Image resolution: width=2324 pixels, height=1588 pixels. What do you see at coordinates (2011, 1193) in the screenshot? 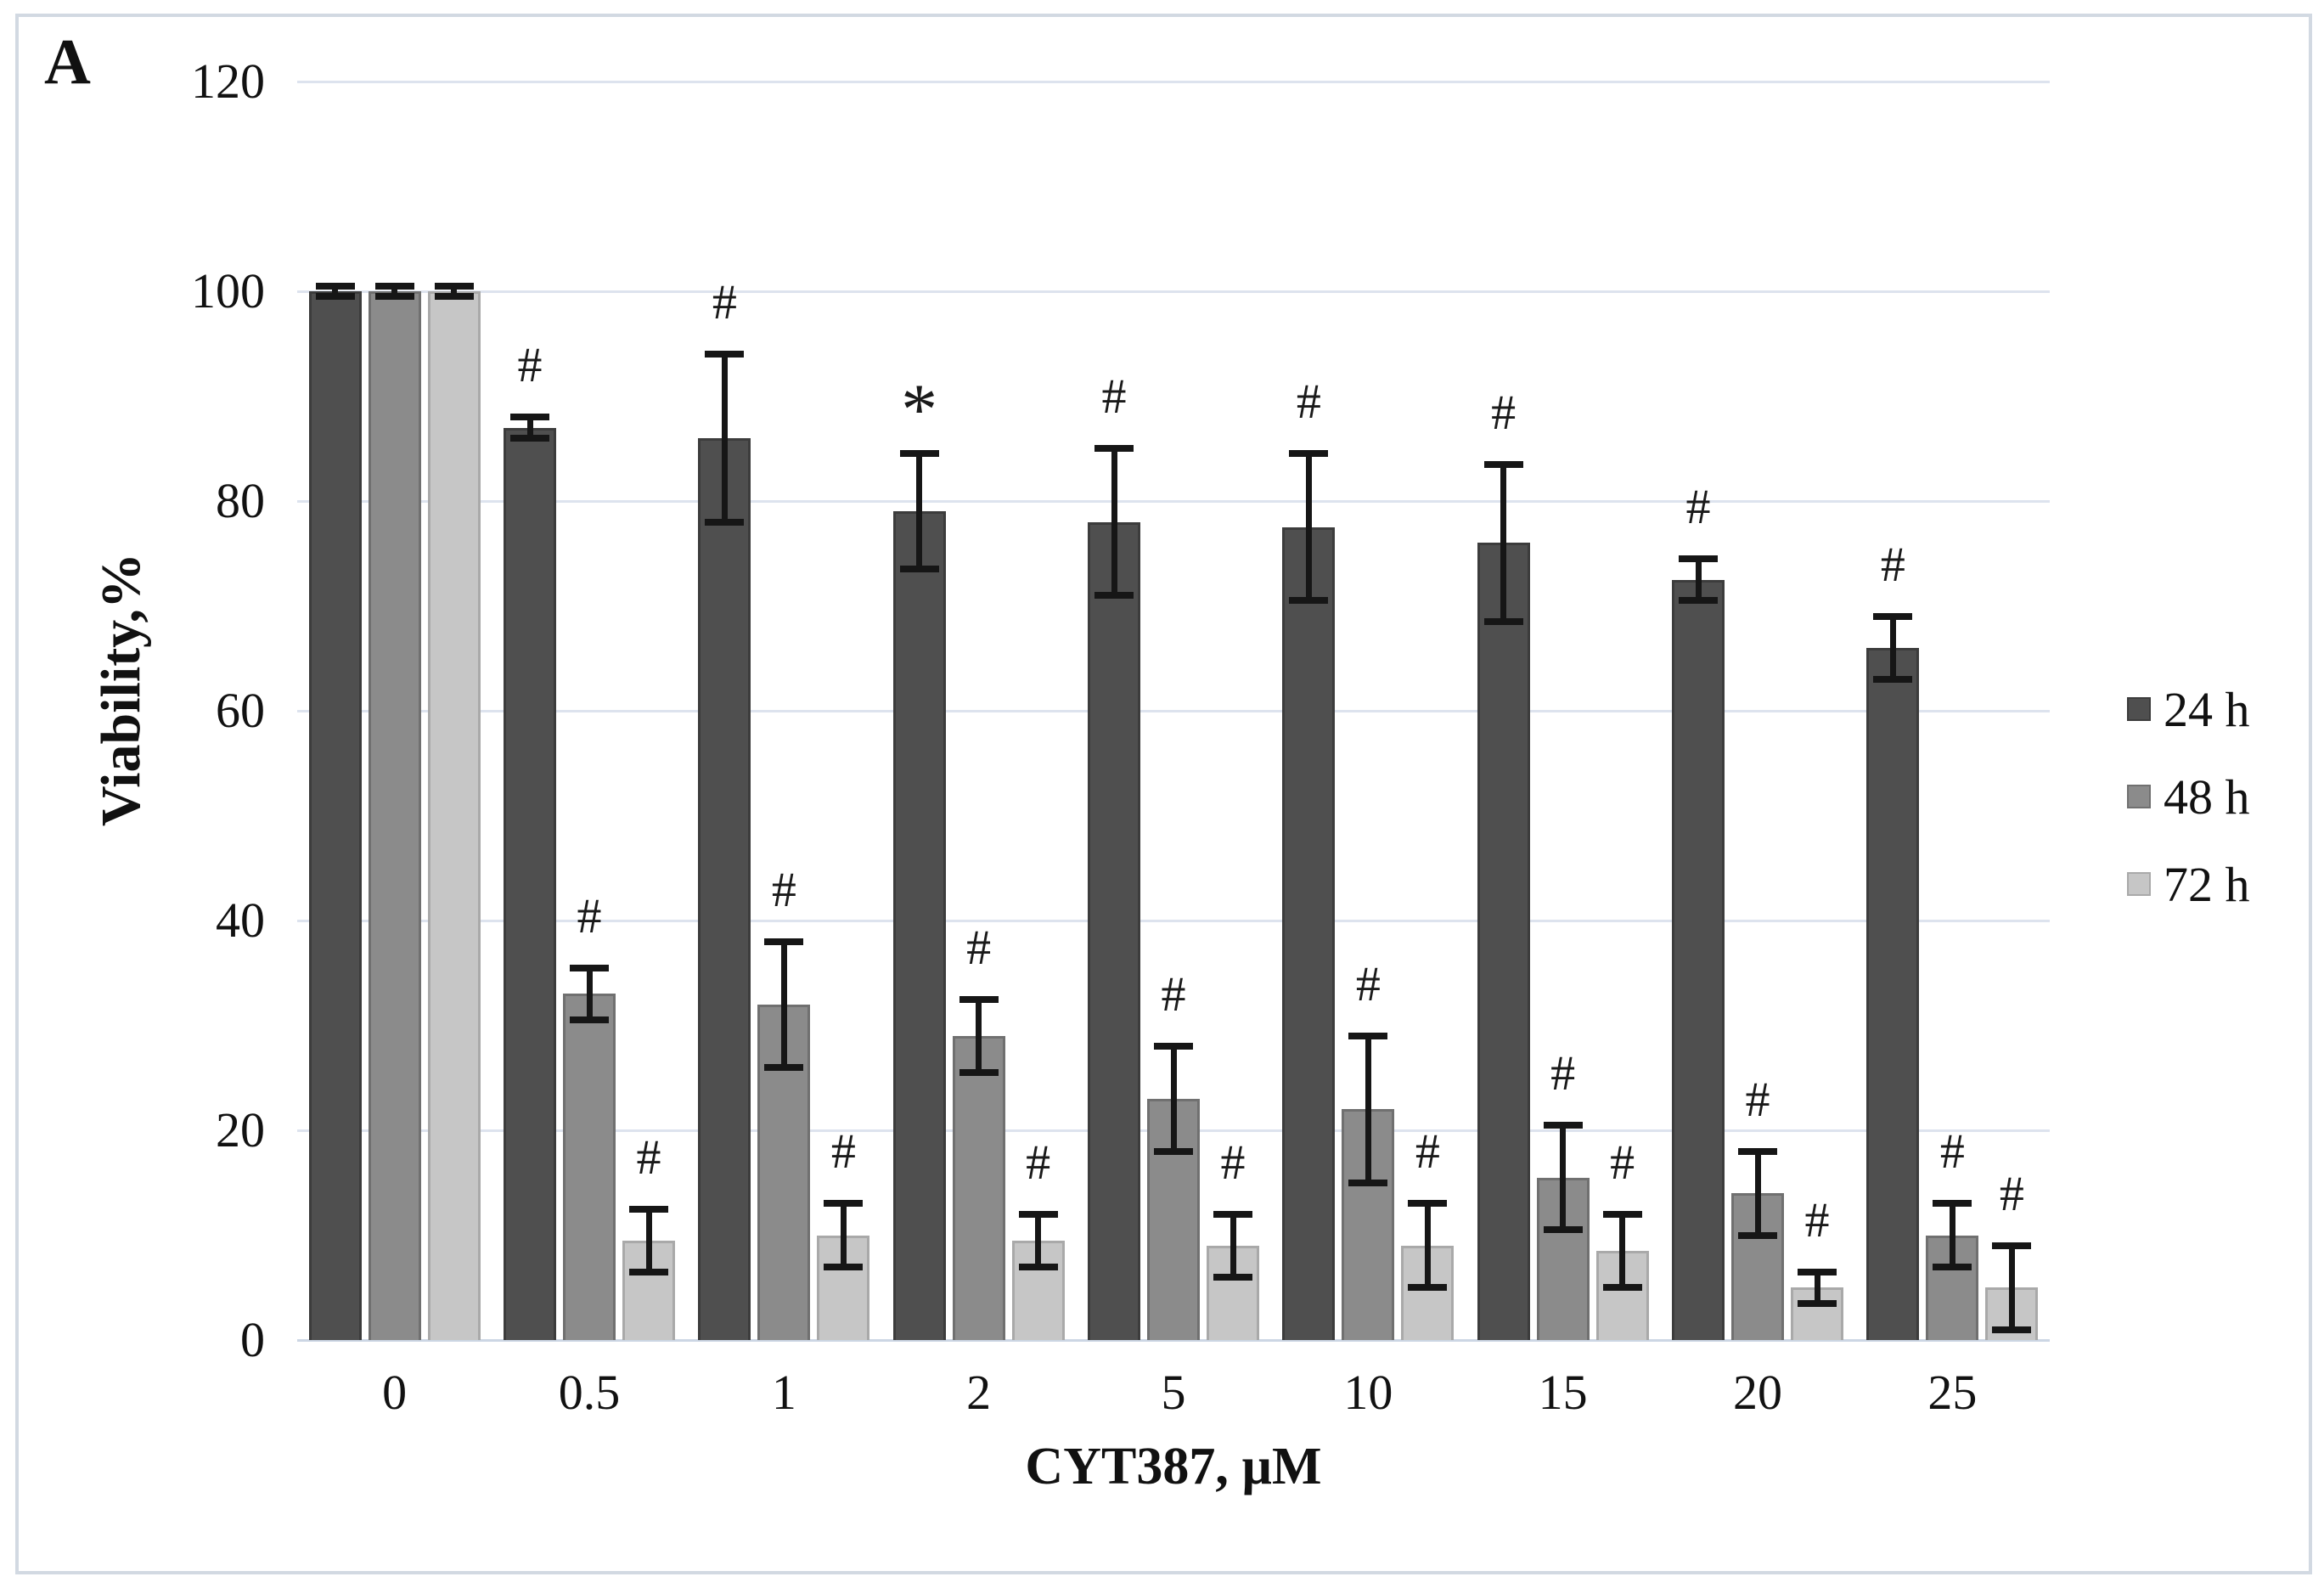
I see `significance-hash-72h-25uM: #` at bounding box center [2011, 1193].